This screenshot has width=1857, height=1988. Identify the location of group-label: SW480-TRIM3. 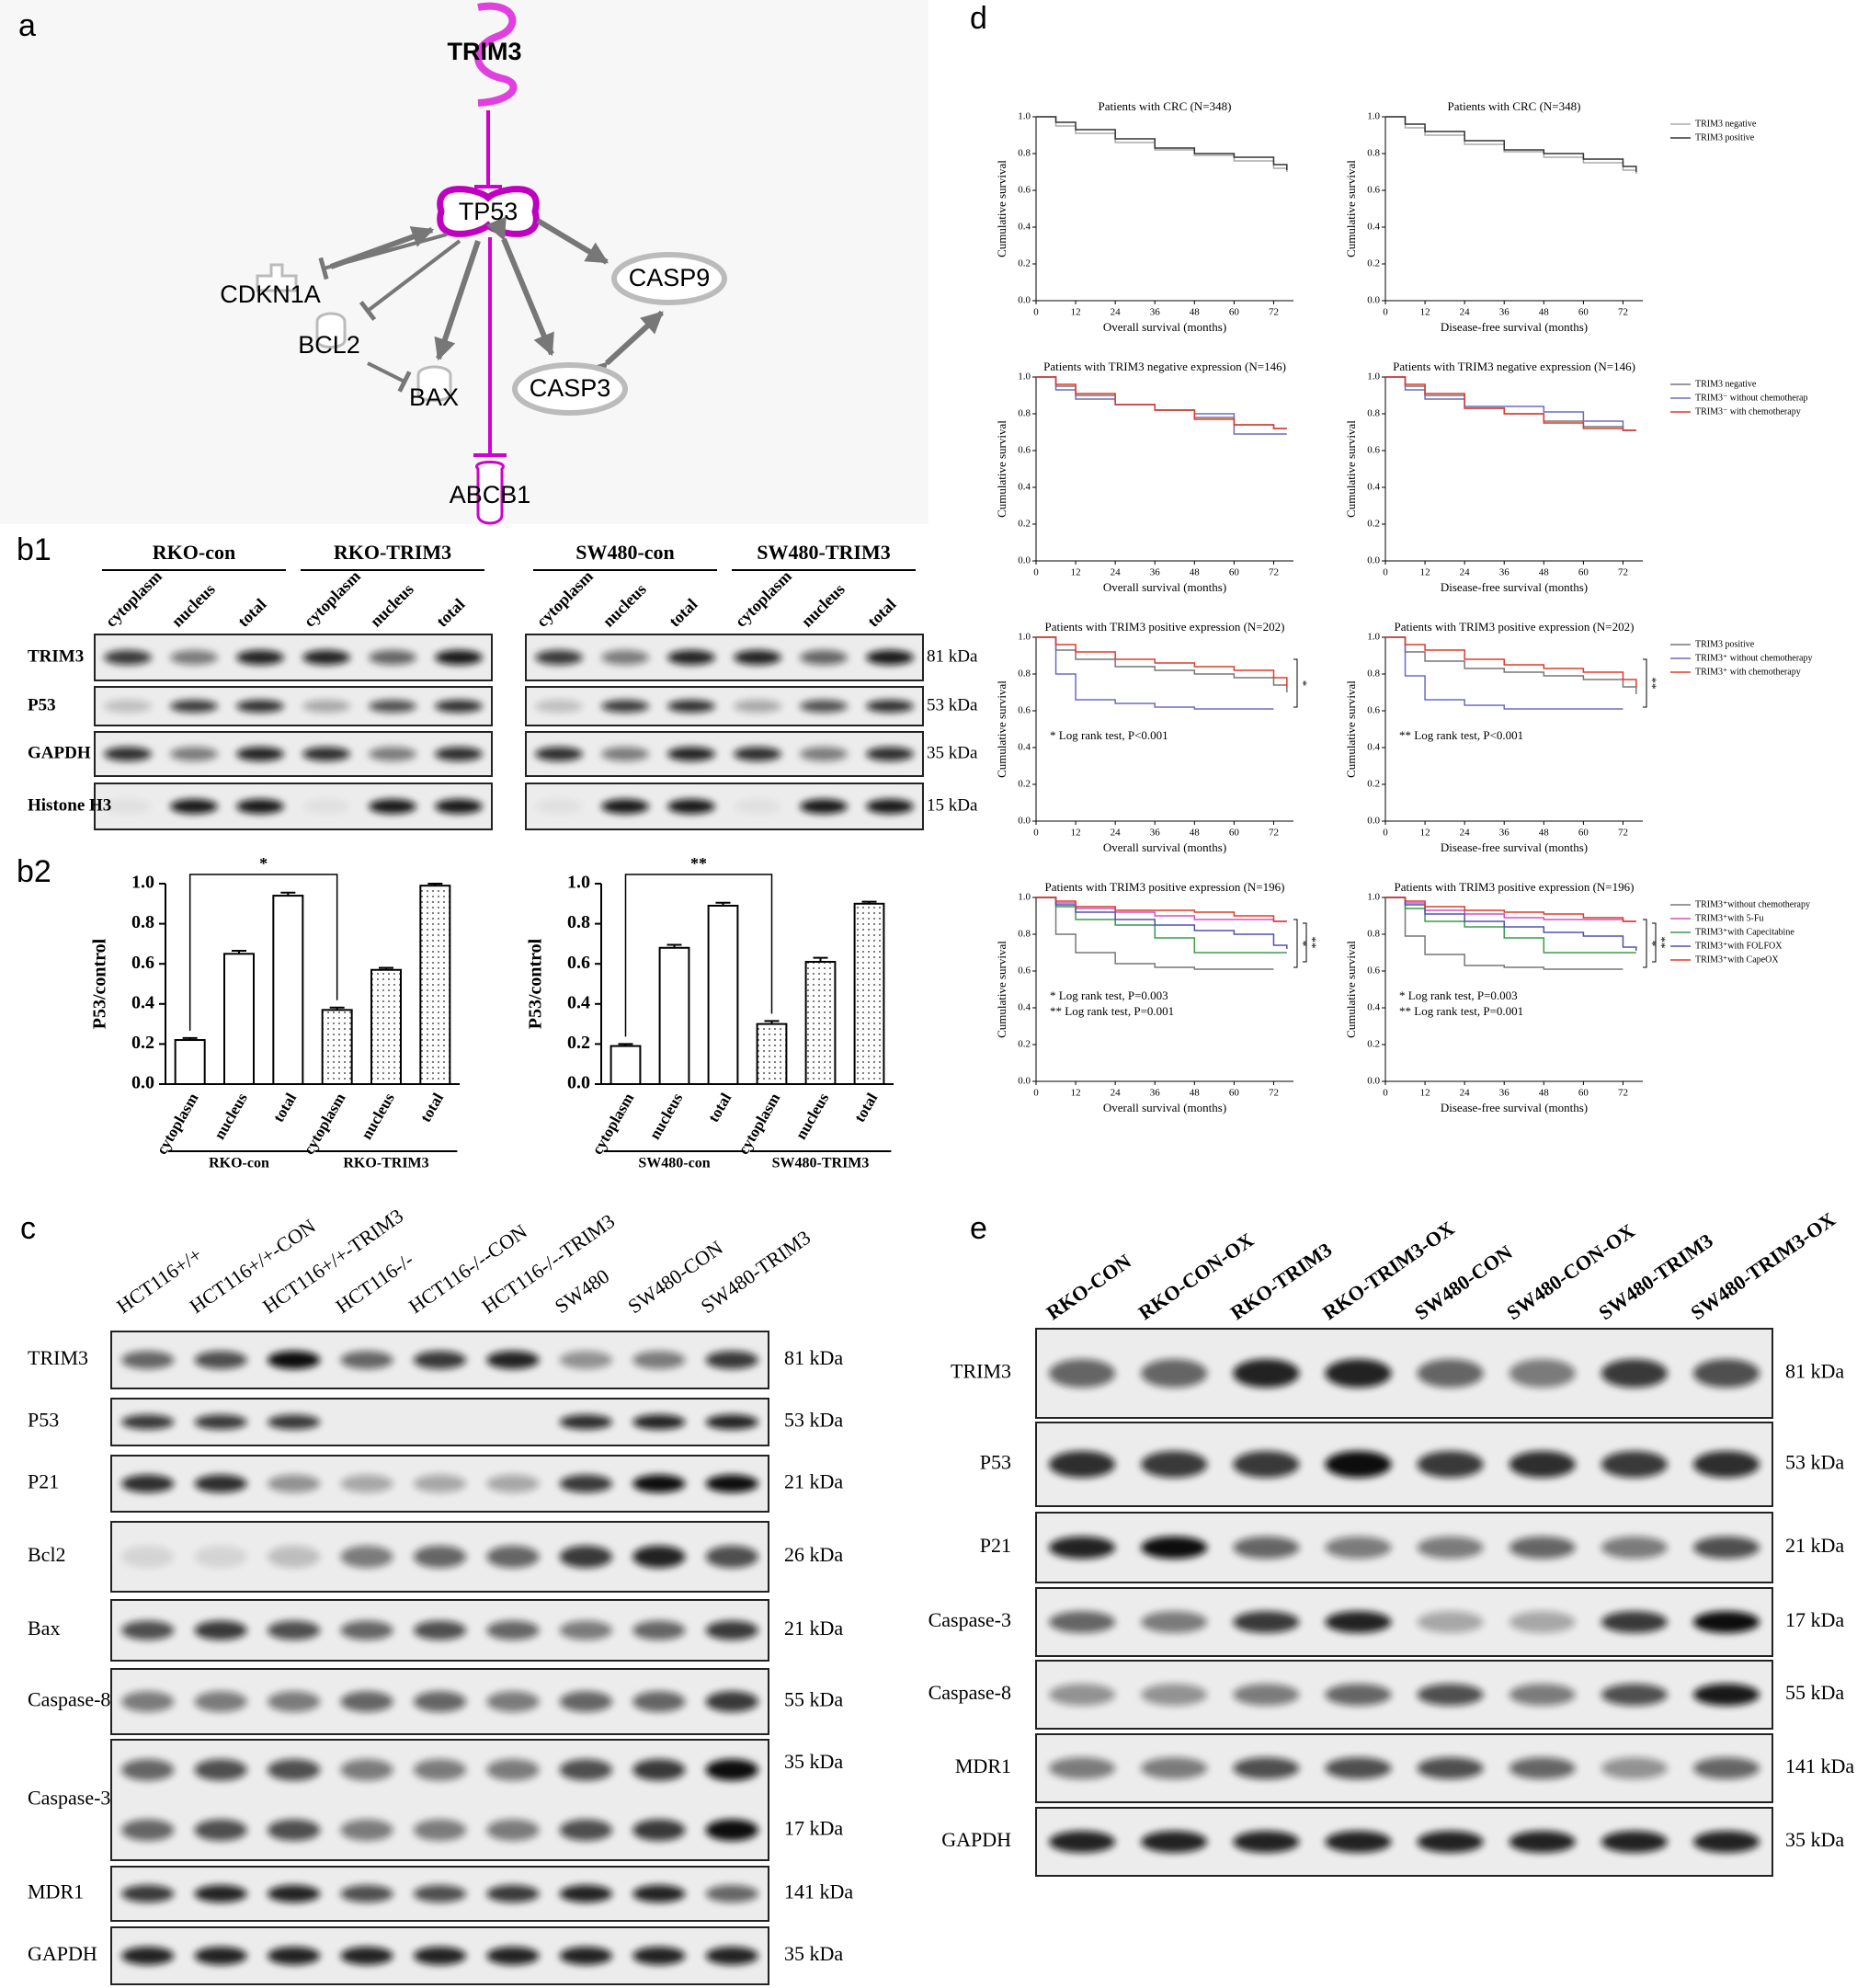
(821, 1163).